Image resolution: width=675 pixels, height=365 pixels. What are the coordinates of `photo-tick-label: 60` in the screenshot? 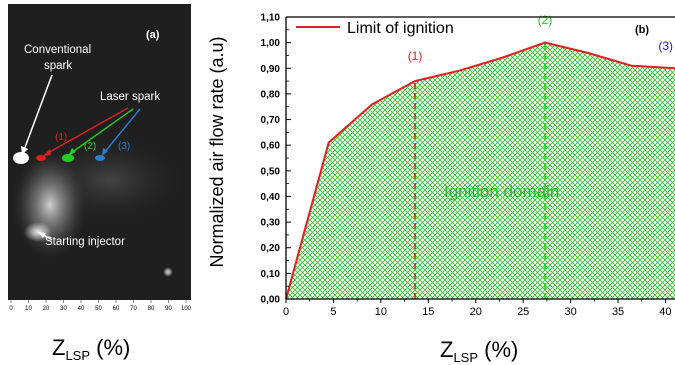 It's located at (116, 309).